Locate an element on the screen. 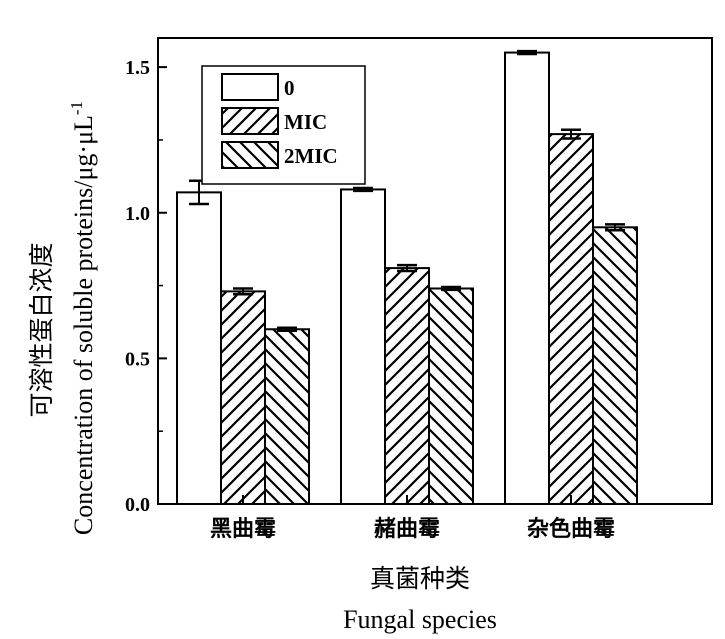  y-tick-label: 1.0 is located at coordinates (137, 214).